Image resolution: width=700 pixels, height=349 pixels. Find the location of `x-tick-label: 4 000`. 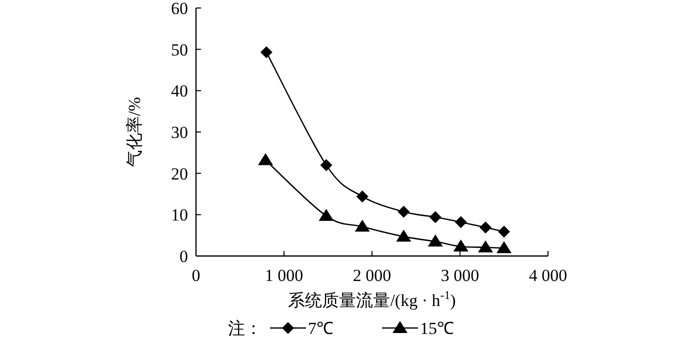

x-tick-label: 4 000 is located at coordinates (548, 275).